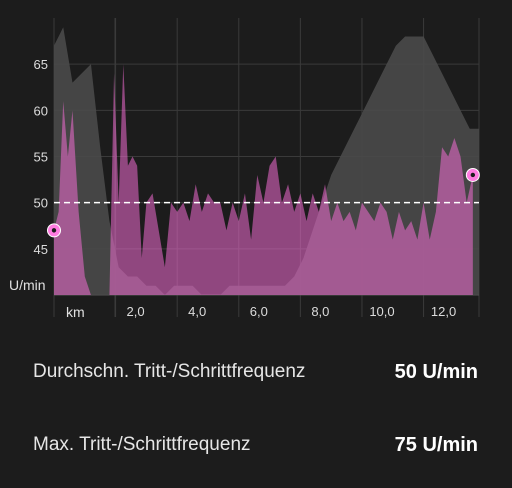 The width and height of the screenshot is (512, 488). I want to click on x-tick-label: 12,0, so click(443, 311).